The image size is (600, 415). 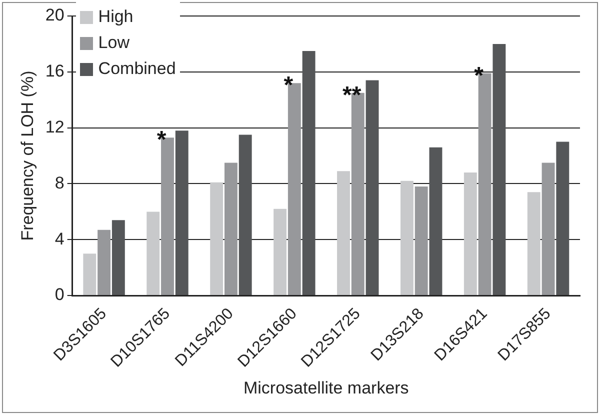 I want to click on legend-label: Combined, so click(x=137, y=69).